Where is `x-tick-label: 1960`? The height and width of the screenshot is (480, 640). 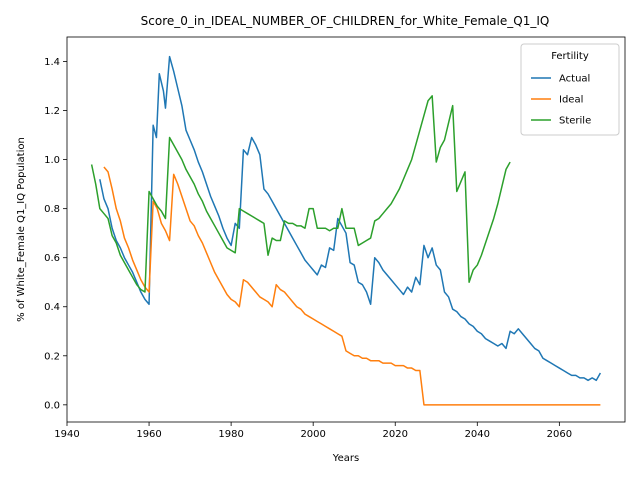
x-tick-label: 1960 is located at coordinates (148, 434).